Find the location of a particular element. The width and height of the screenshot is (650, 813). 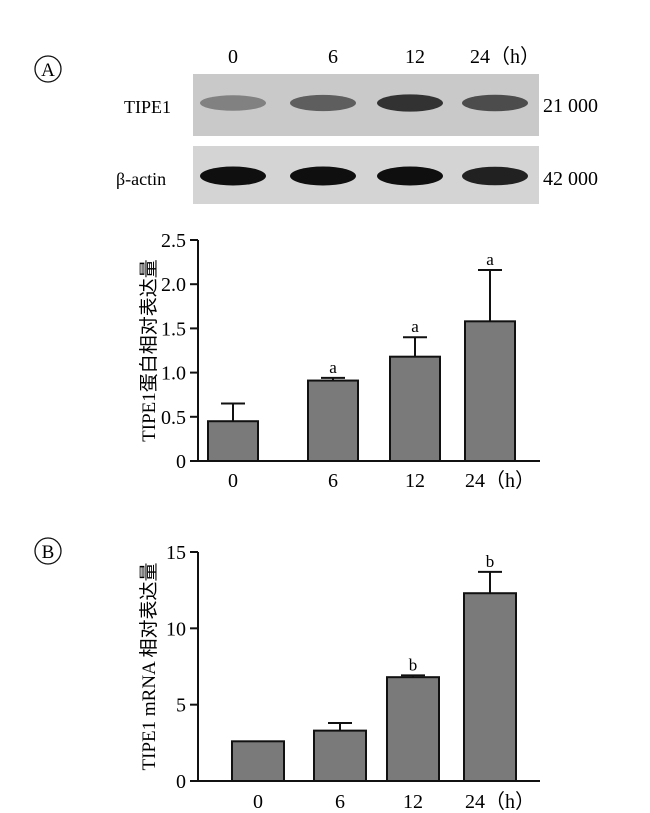

blot-time-label: 12 is located at coordinates (415, 57).